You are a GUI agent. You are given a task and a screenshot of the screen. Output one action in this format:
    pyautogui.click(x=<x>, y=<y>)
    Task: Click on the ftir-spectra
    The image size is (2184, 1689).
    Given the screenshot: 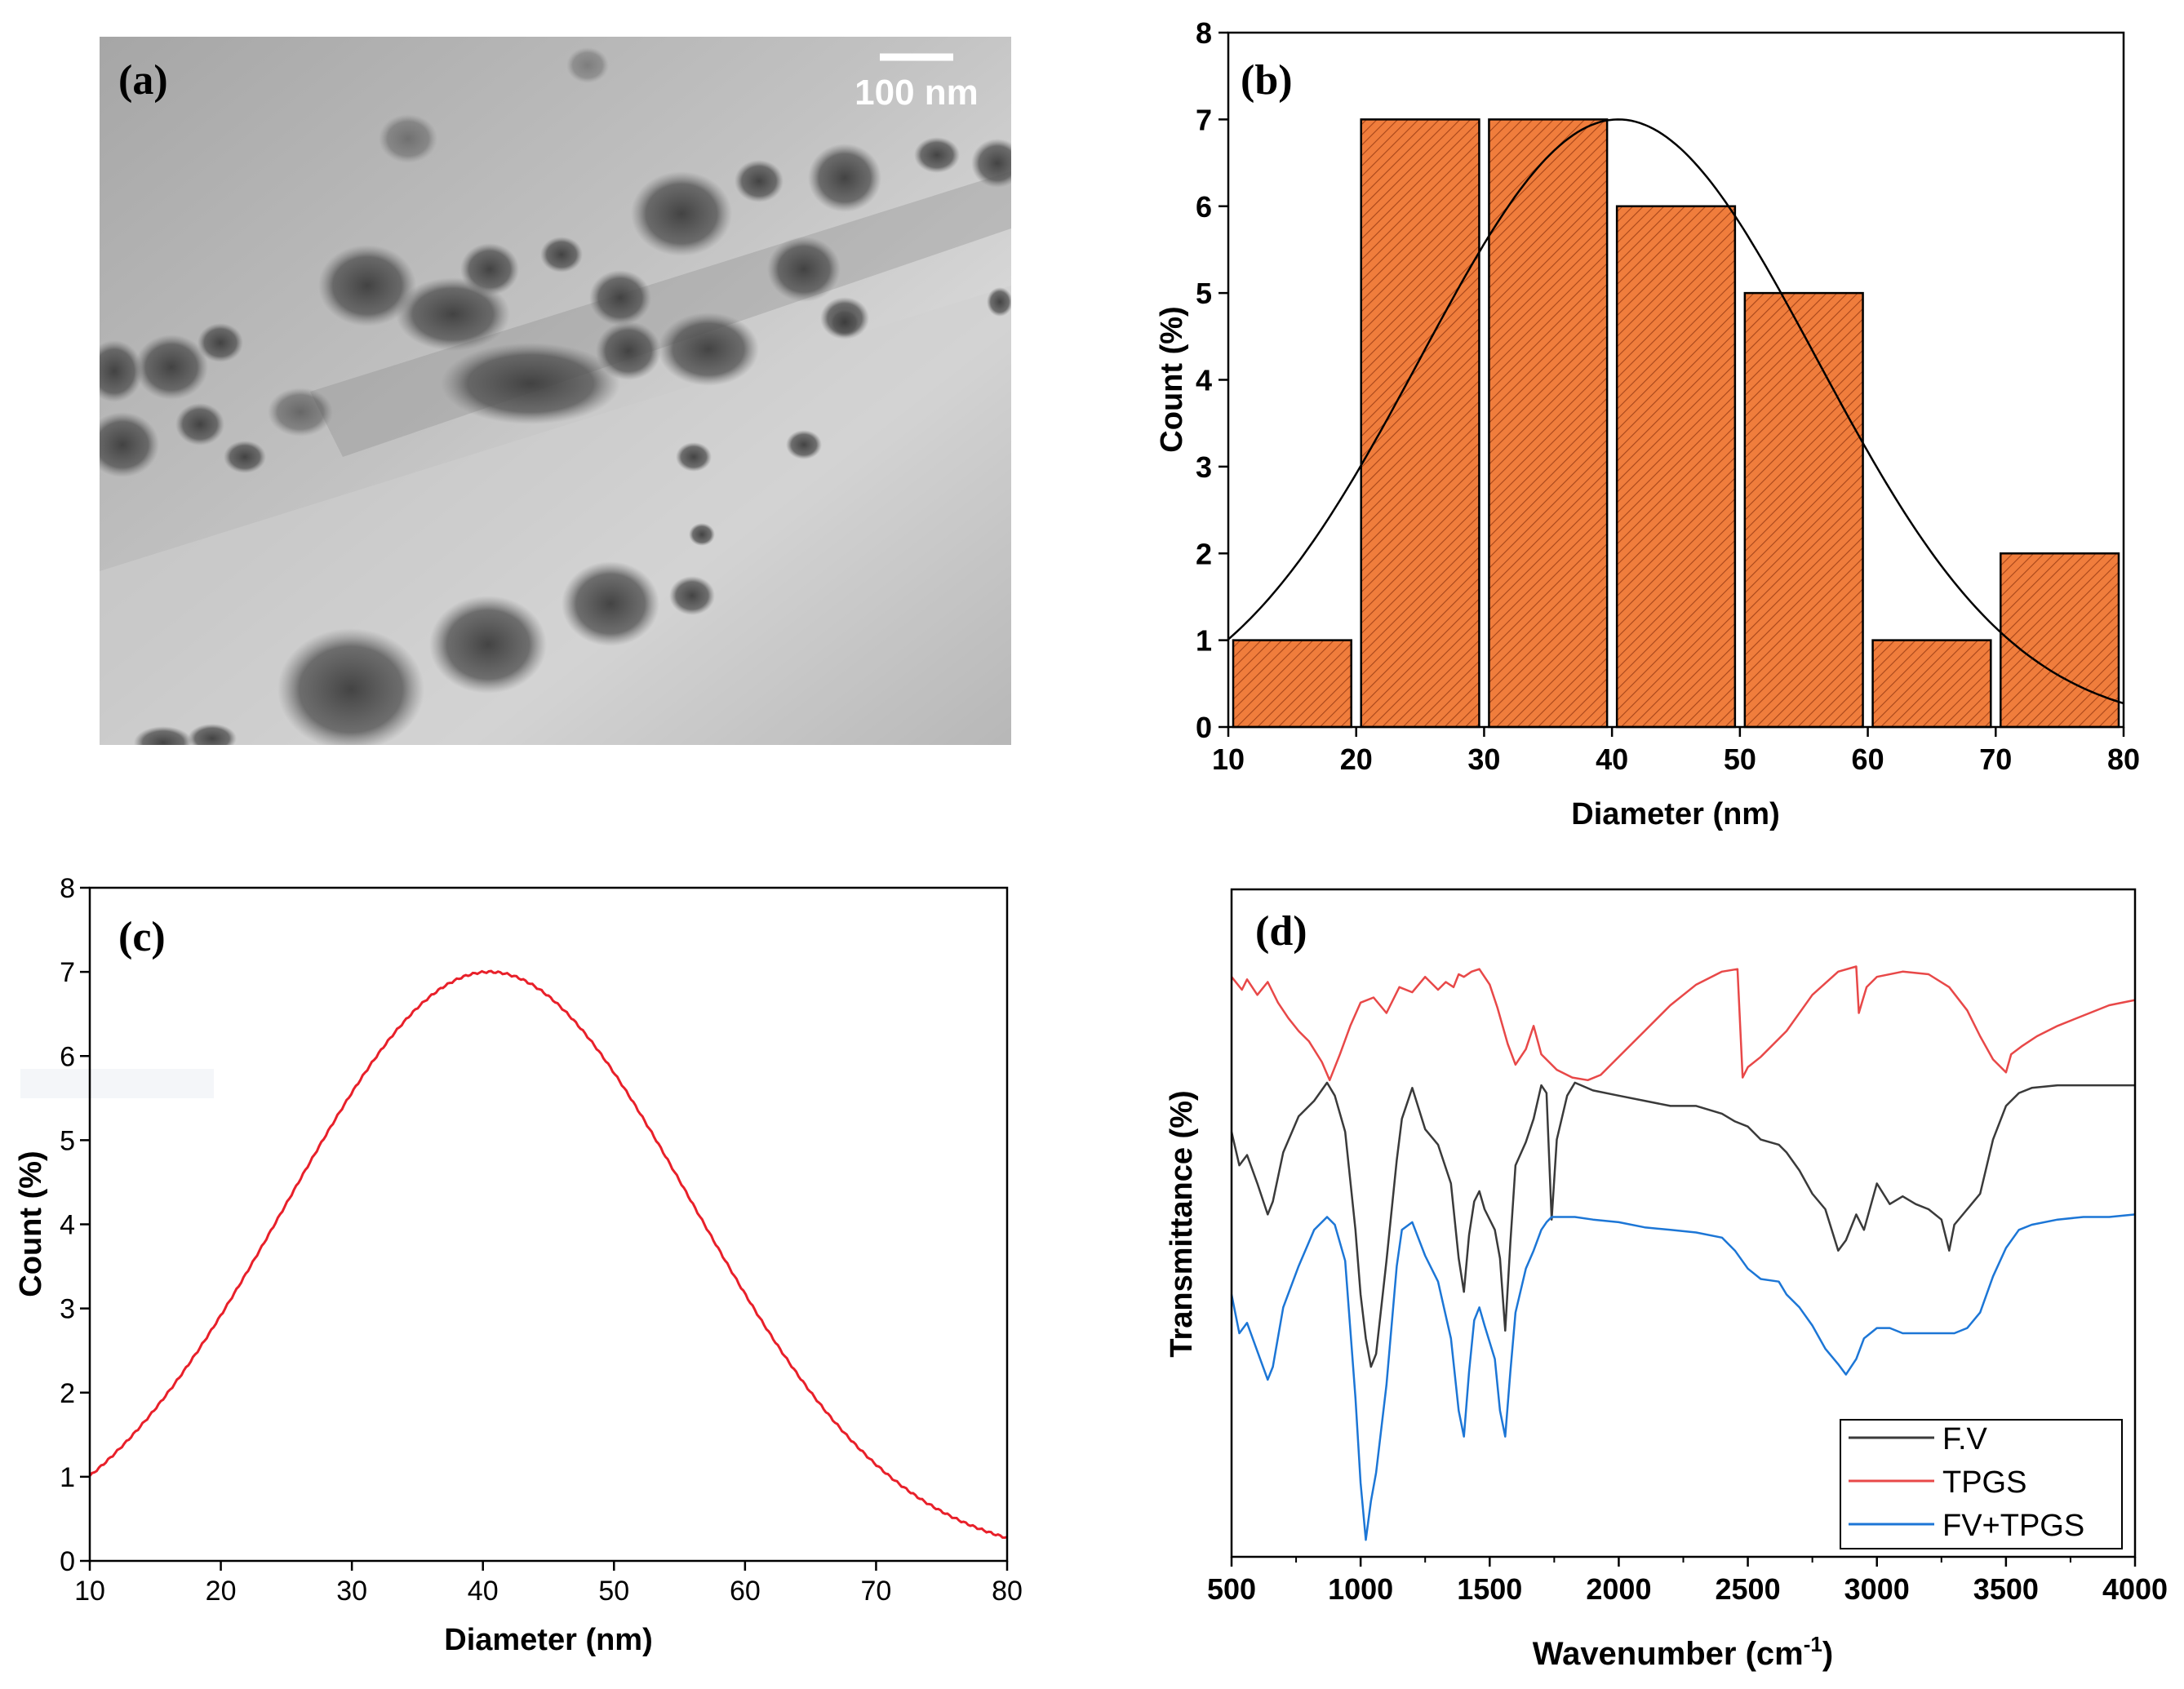 What is the action you would take?
    pyautogui.click(x=1683, y=1253)
    